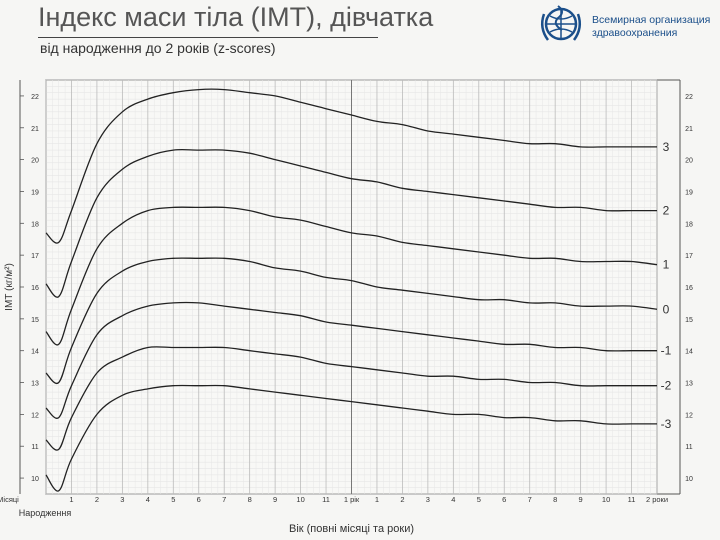 This screenshot has width=720, height=540. Describe the element at coordinates (666, 309) in the screenshot. I see `z-score-label: 0` at that location.